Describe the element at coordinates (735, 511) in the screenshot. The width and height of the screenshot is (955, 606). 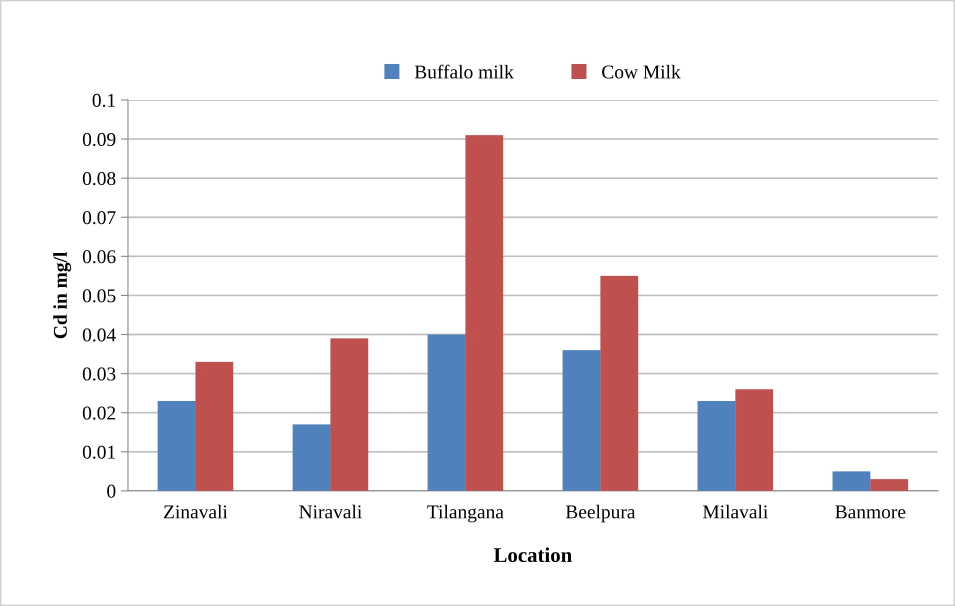
I see `x-tick-label: Milavali` at that location.